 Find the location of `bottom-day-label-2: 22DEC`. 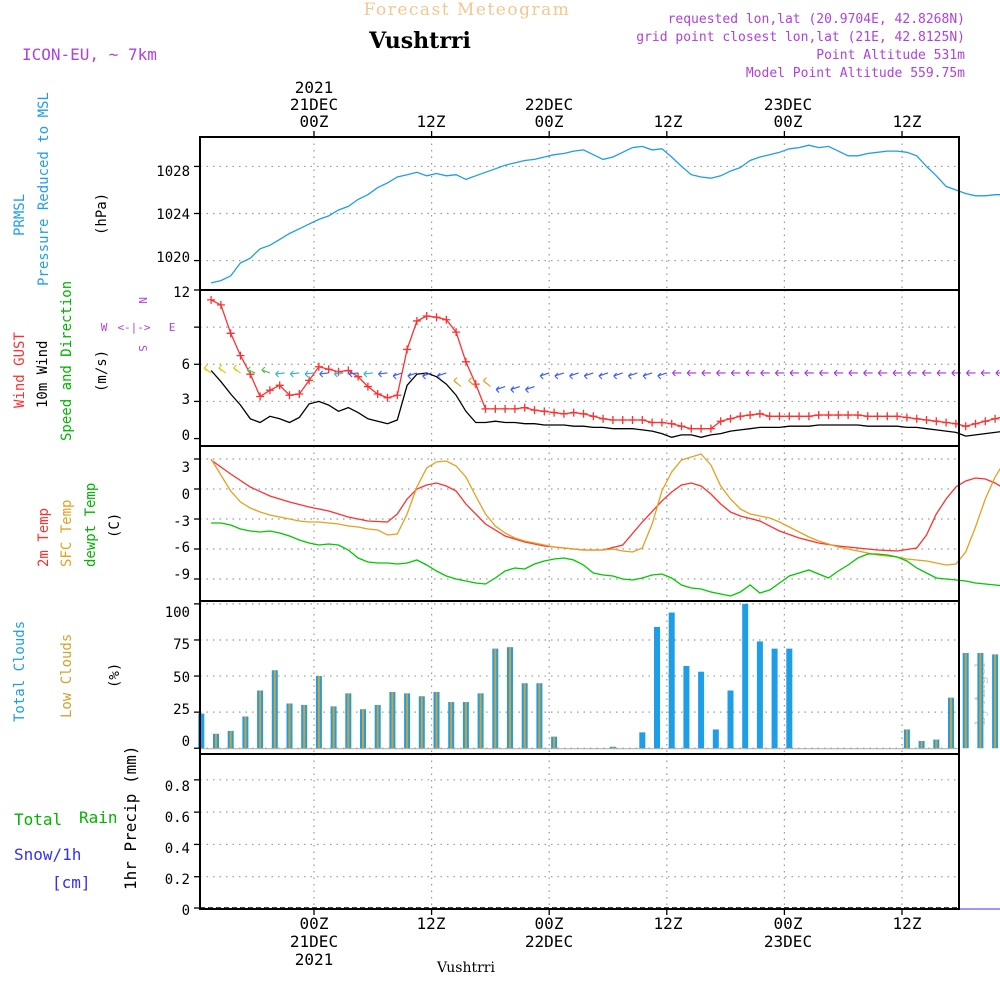

bottom-day-label-2: 22DEC is located at coordinates (549, 941).